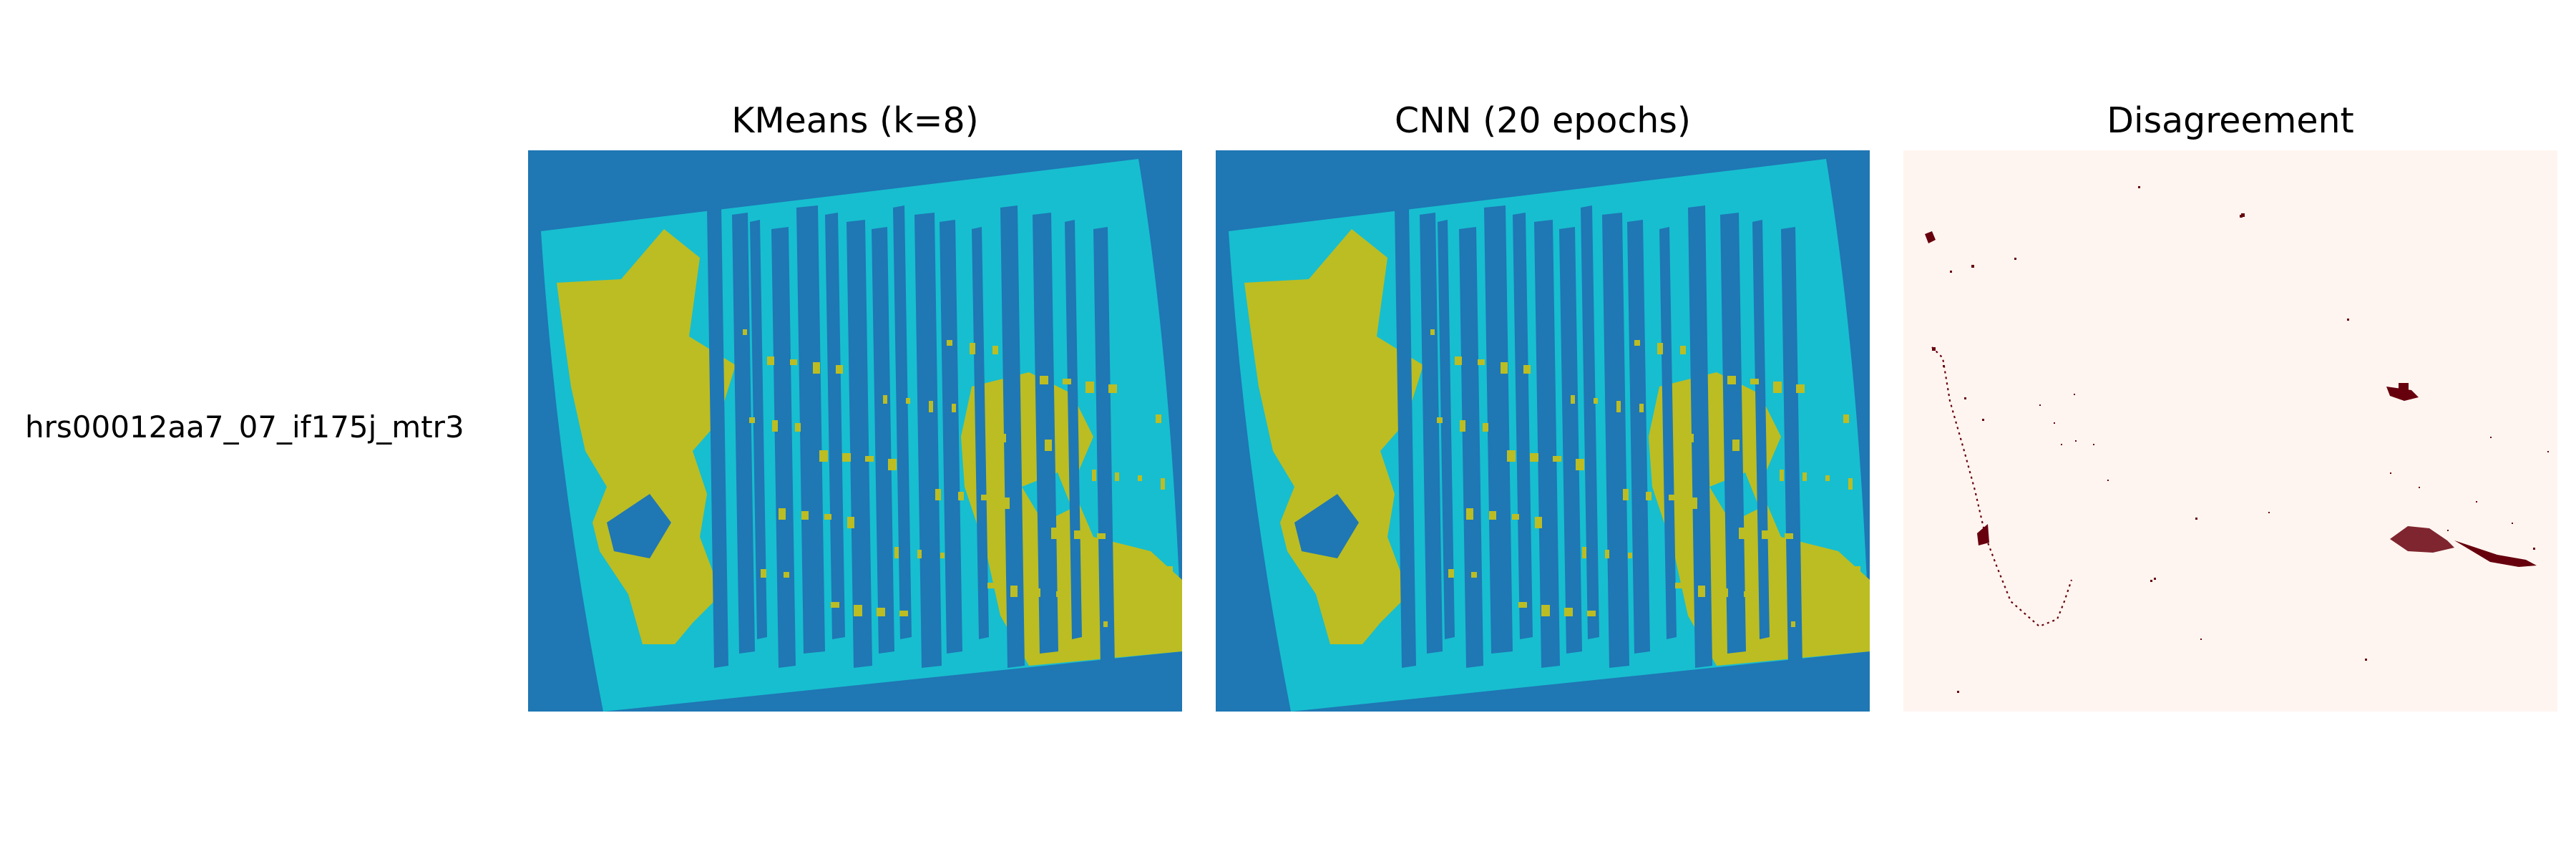 Image resolution: width=2576 pixels, height=859 pixels. I want to click on panel-title-cnn: CNN (20 epochs), so click(1543, 121).